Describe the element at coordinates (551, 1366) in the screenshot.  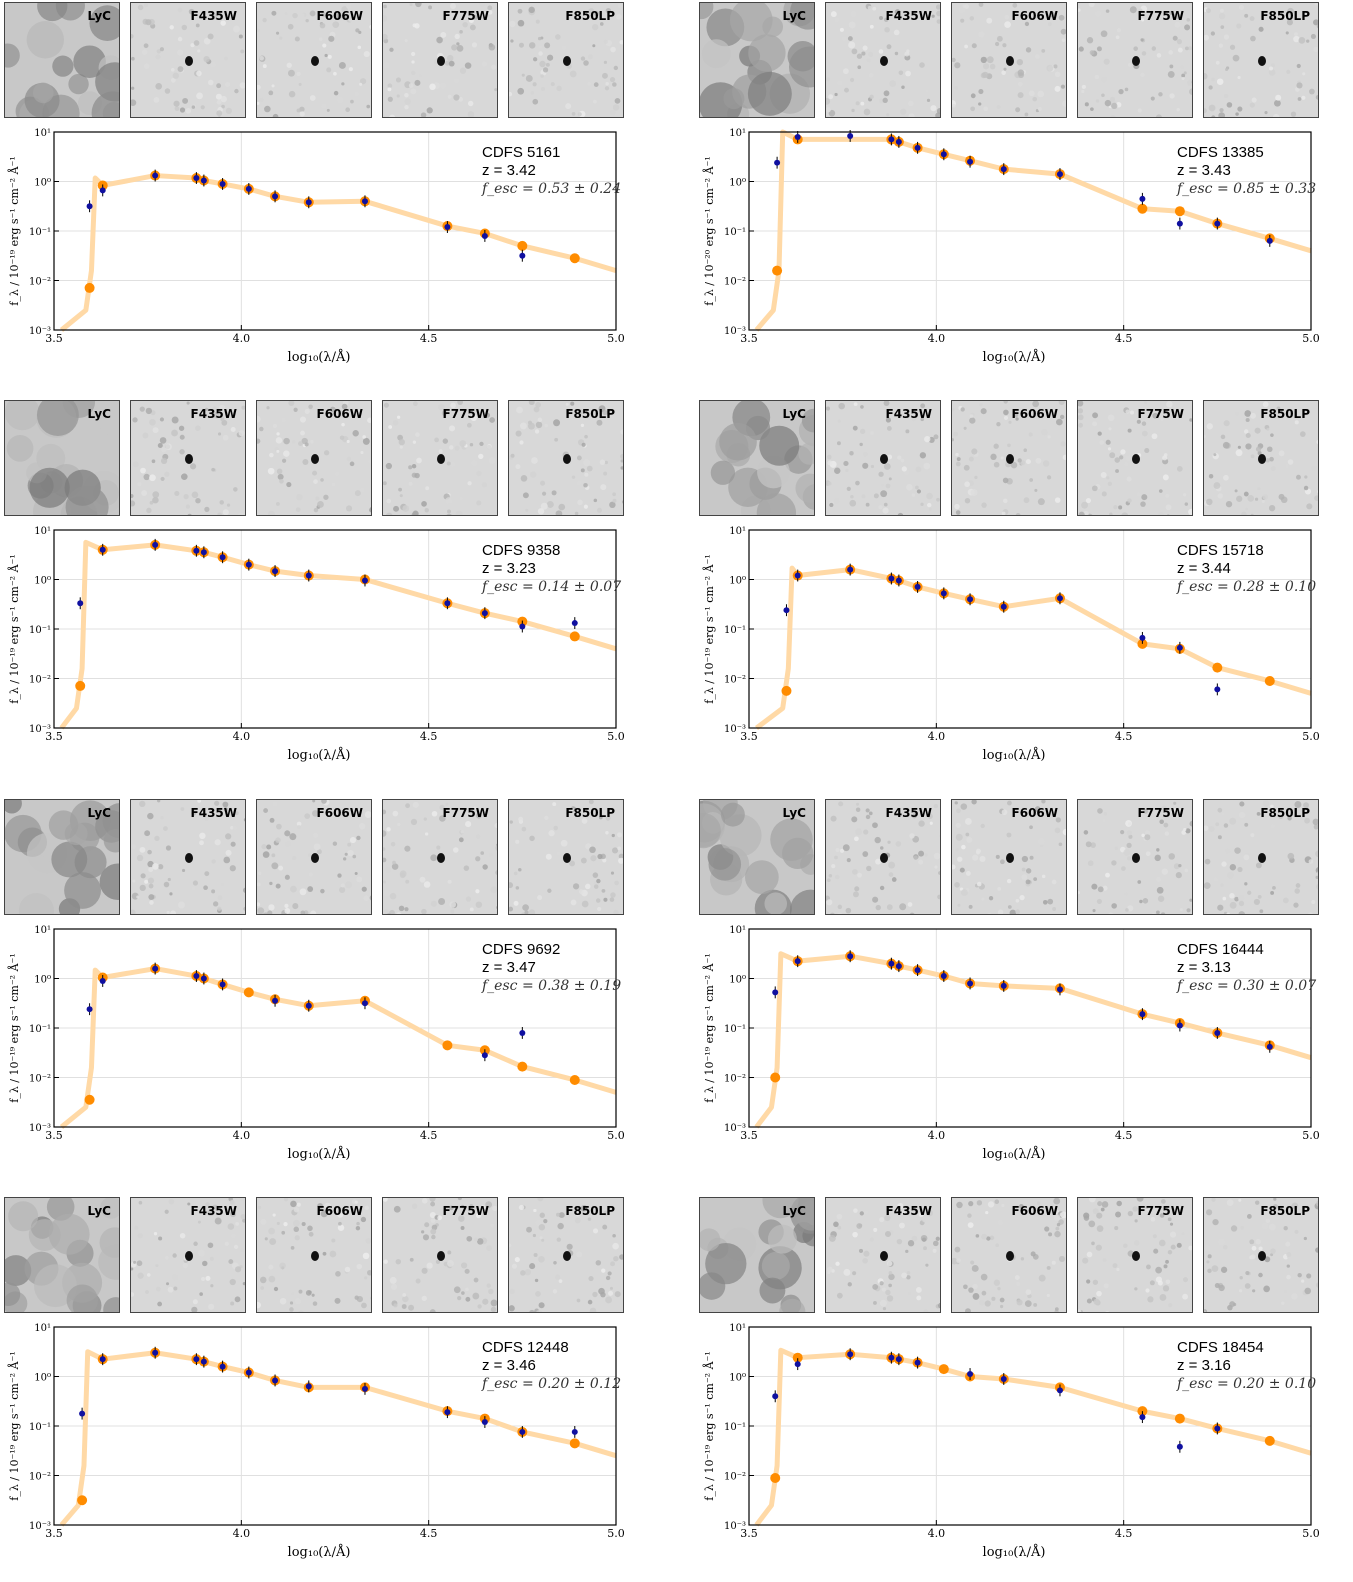
I see `object-info: CDFS 12448 z = 3.46 f_esc = 0.20 ± 0.12` at that location.